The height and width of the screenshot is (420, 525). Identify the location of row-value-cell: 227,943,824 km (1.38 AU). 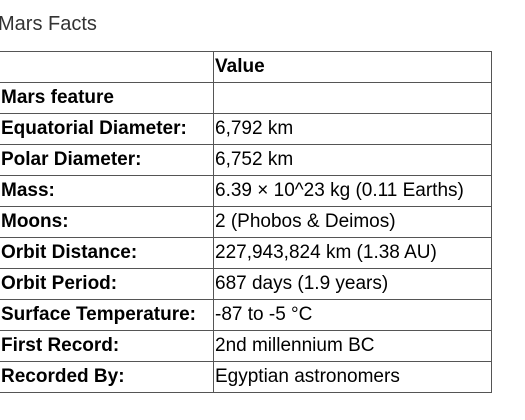
(352, 253).